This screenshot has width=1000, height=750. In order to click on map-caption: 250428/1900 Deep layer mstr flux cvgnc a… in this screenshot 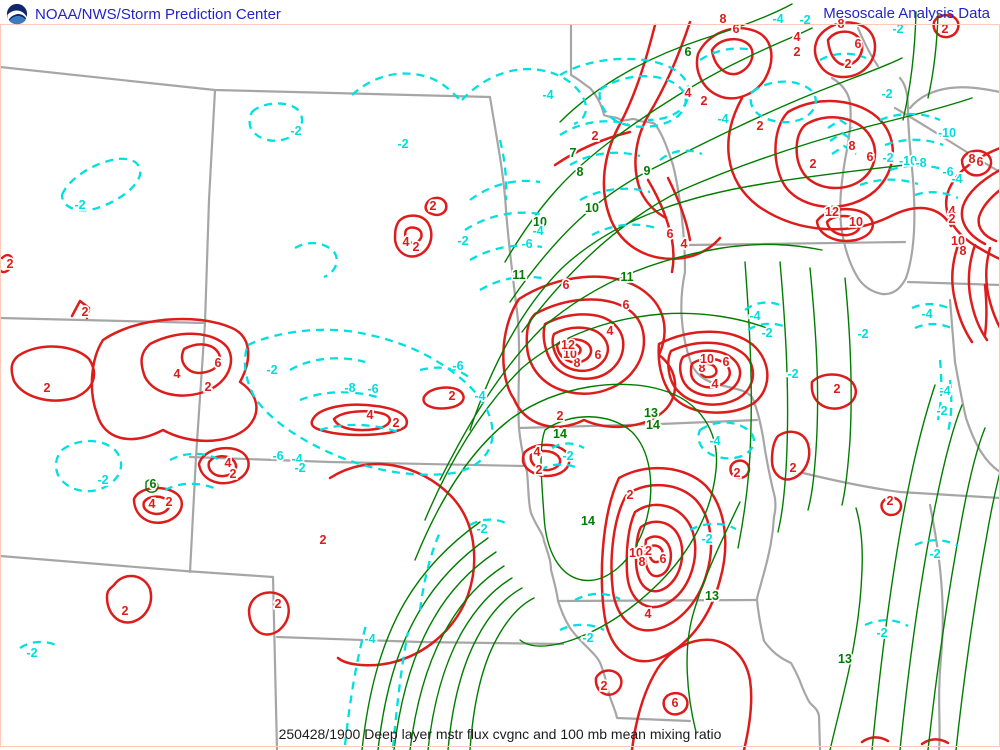, I will do `click(500, 734)`.